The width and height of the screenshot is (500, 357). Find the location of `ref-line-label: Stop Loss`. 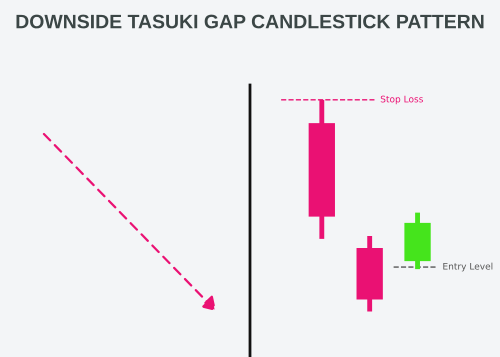

ref-line-label: Stop Loss is located at coordinates (401, 100).